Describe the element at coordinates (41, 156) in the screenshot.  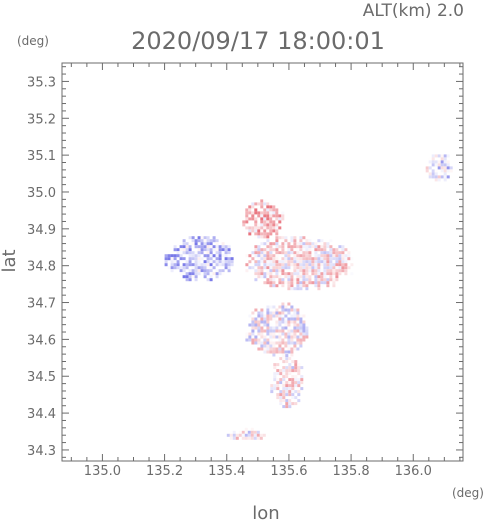
I see `y-tick-label: 35.1` at that location.